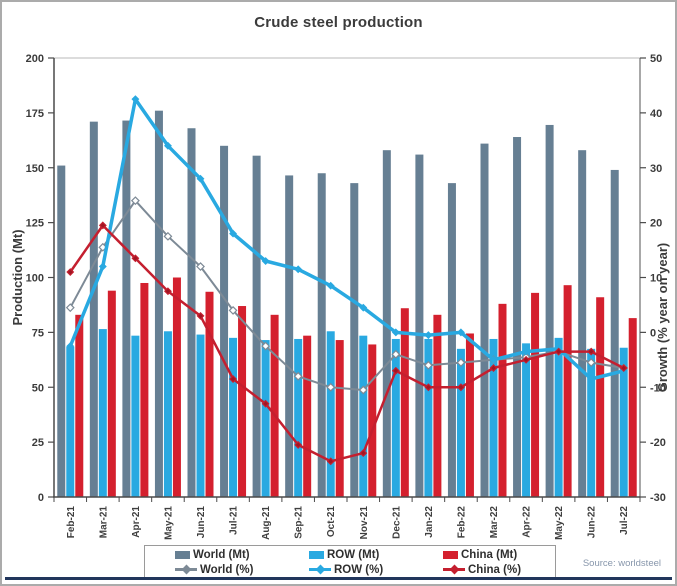 The width and height of the screenshot is (677, 586). I want to click on svg-text: Nov-21, so click(364, 523).